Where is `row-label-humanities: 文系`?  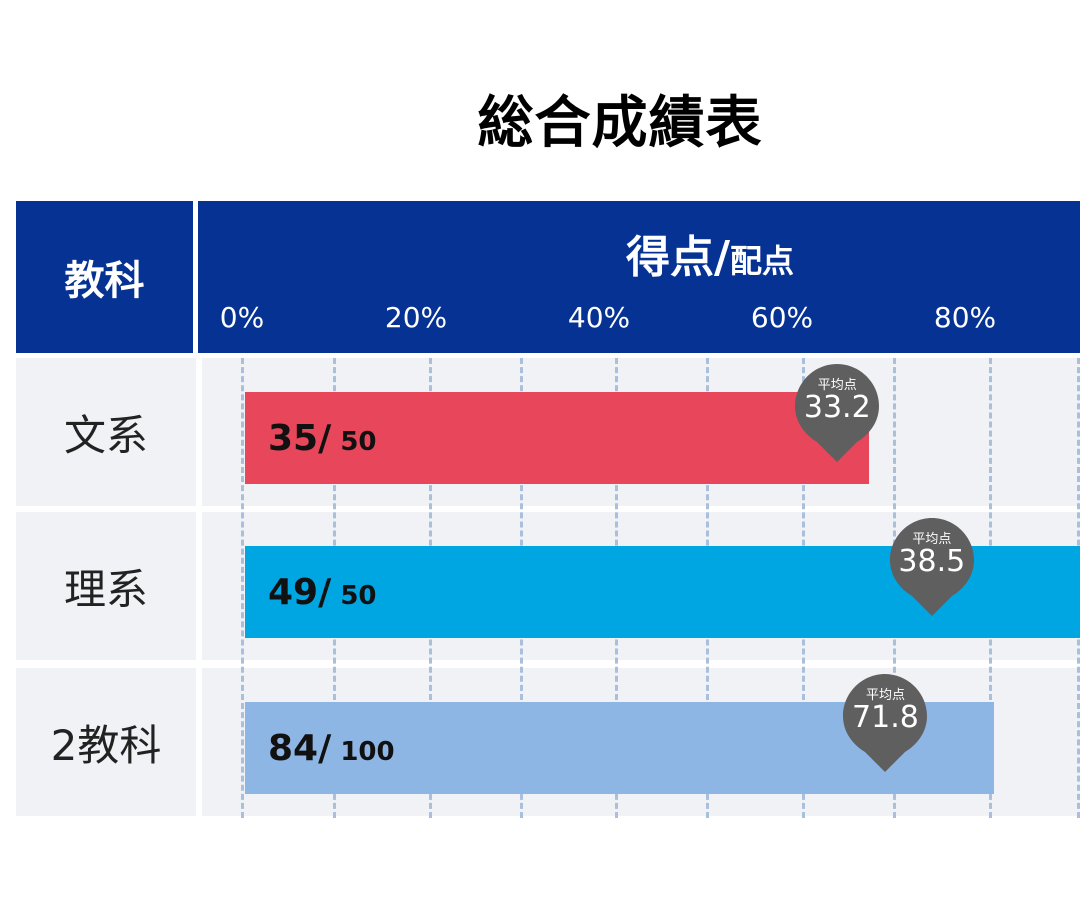
row-label-humanities: 文系 is located at coordinates (106, 432).